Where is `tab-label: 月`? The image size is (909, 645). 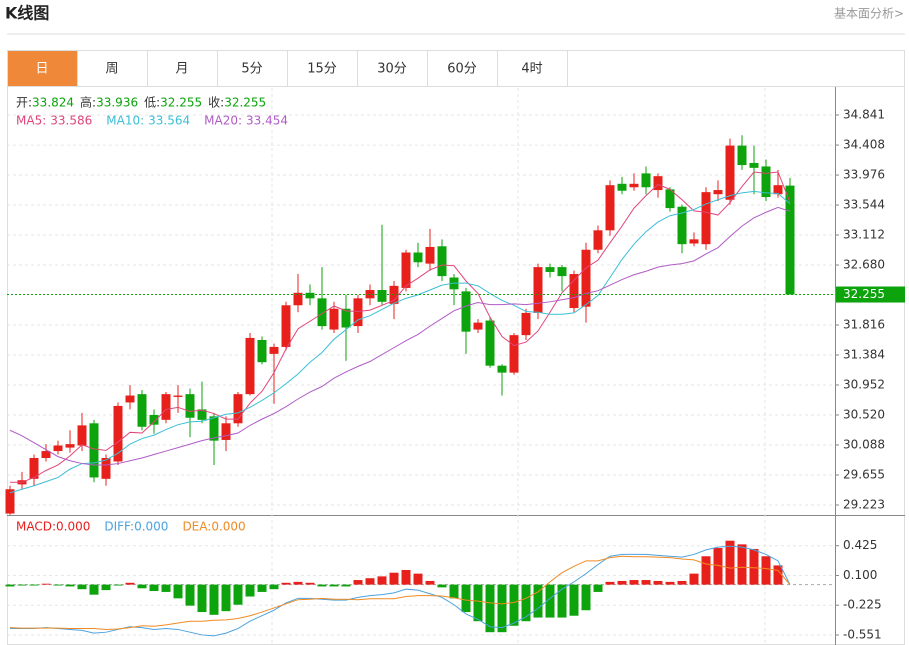 tab-label: 月 is located at coordinates (181, 69).